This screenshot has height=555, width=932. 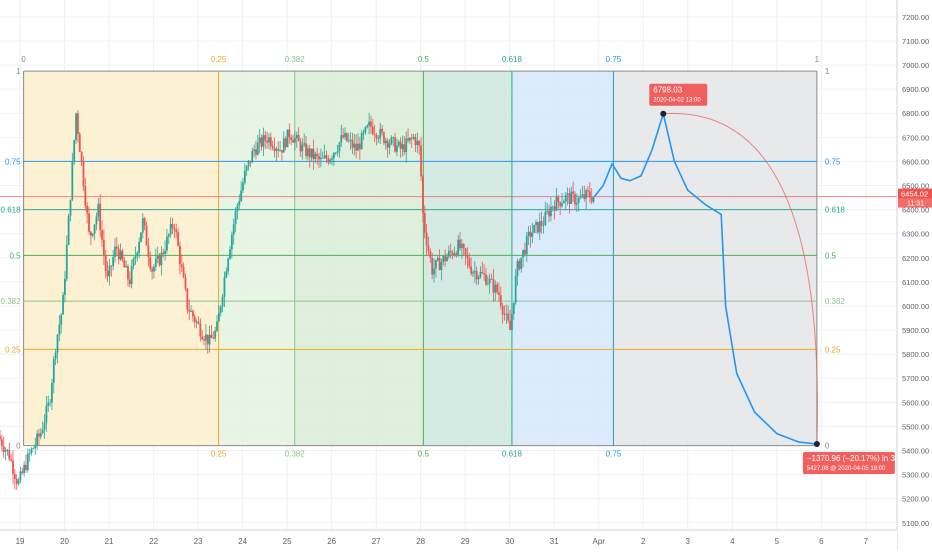 I want to click on x-axis-bg, so click(x=448, y=540).